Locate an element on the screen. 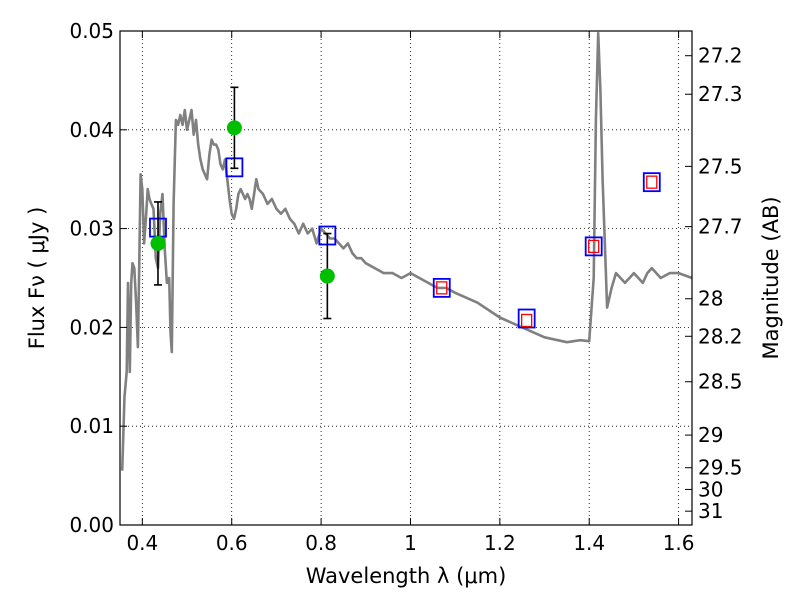 This screenshot has width=800, height=600. mag-tick-label: 28.2 is located at coordinates (720, 336).